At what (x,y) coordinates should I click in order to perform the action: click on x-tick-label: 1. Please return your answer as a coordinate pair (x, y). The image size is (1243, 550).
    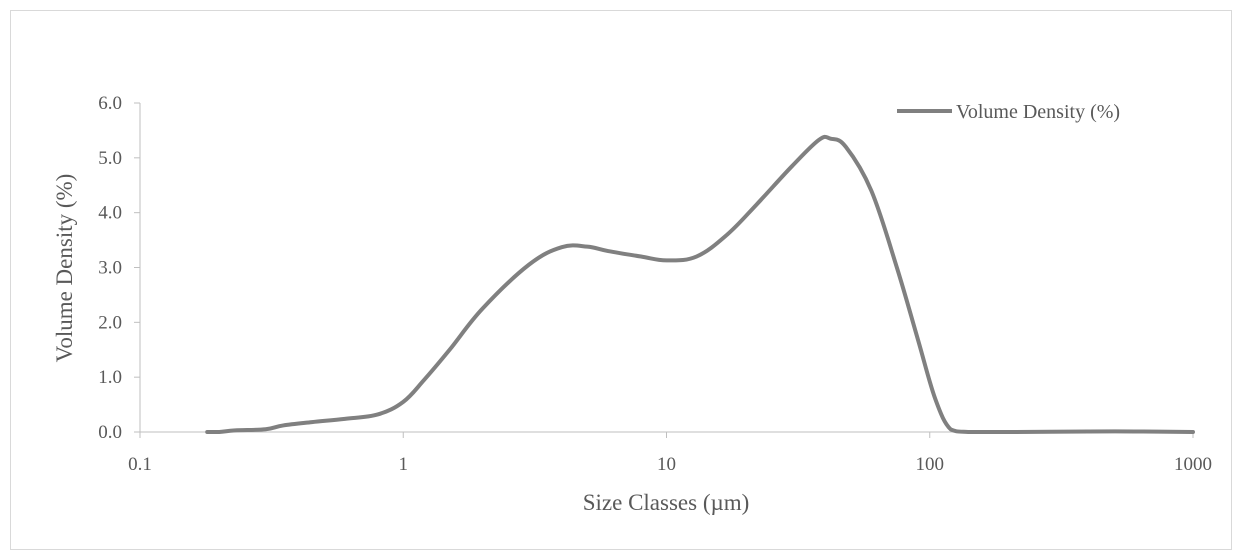
    Looking at the image, I should click on (404, 464).